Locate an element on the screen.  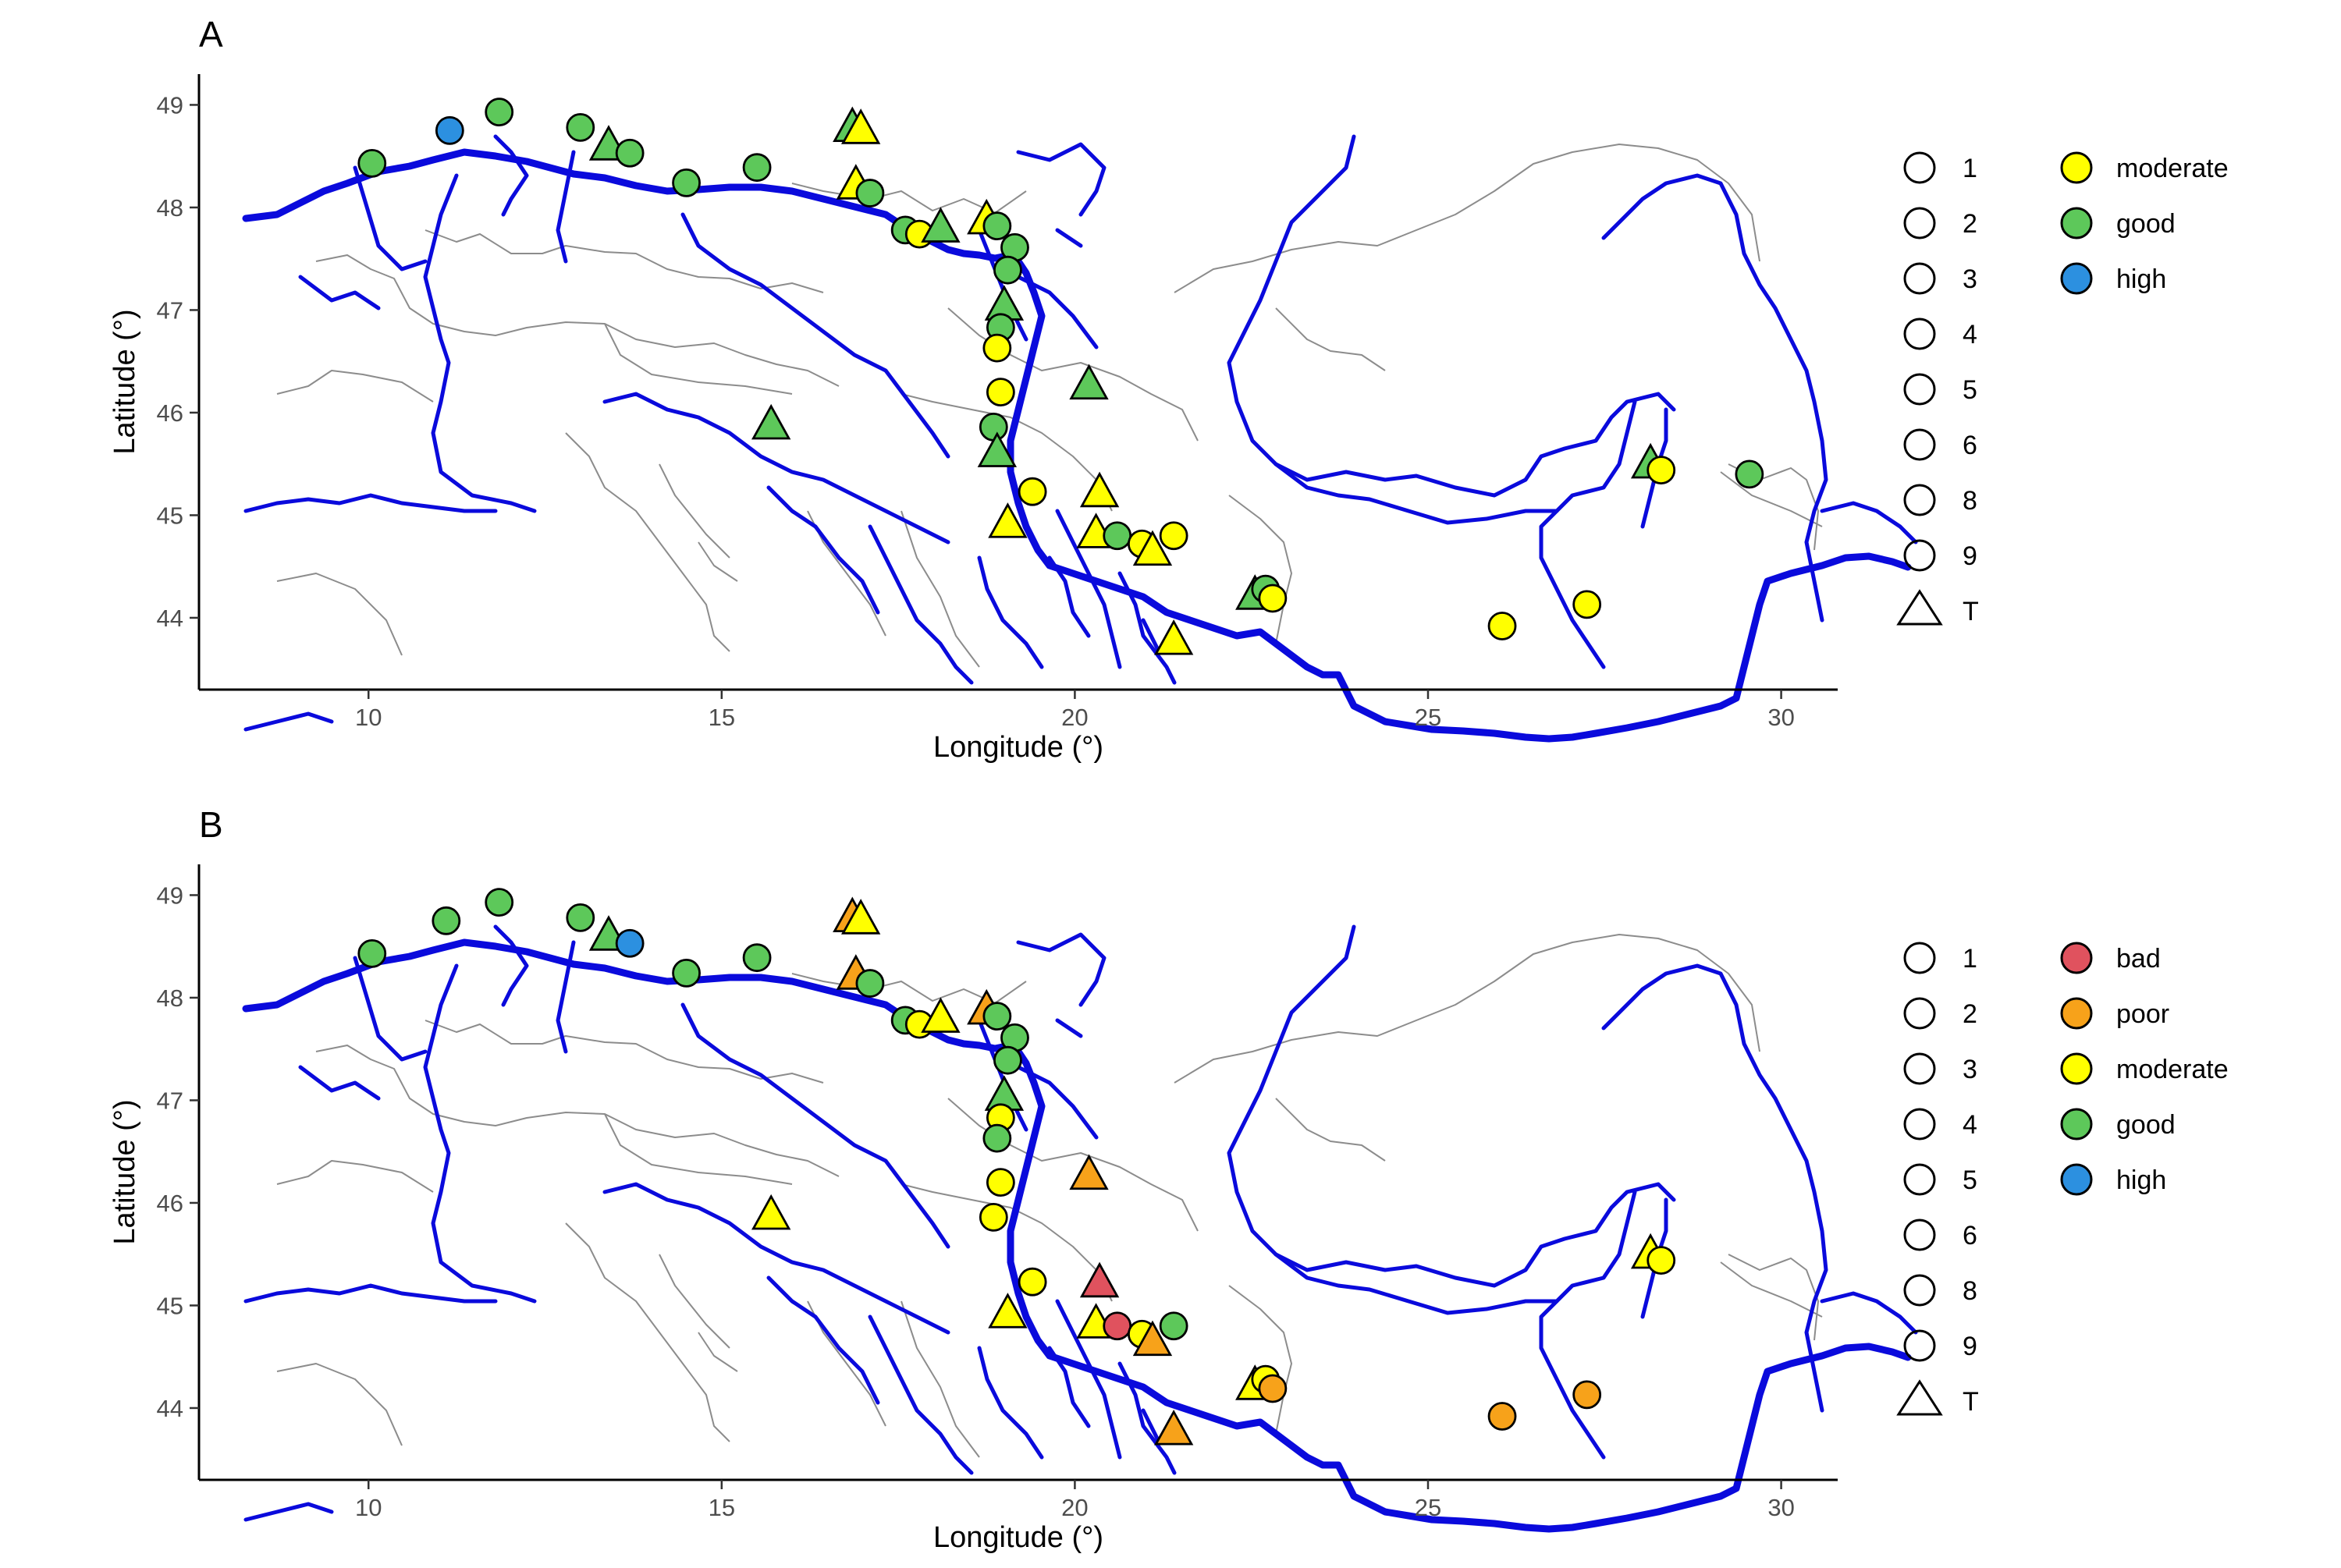
status-legend-label: poor is located at coordinates (2142, 1014).